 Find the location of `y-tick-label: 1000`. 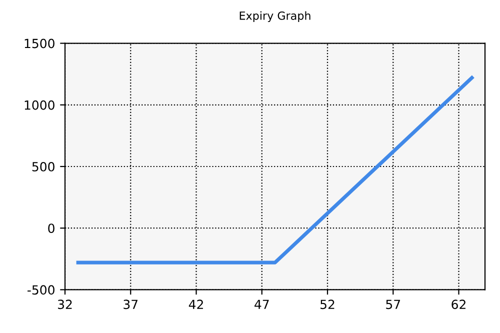

y-tick-label: 1000 is located at coordinates (39, 105).